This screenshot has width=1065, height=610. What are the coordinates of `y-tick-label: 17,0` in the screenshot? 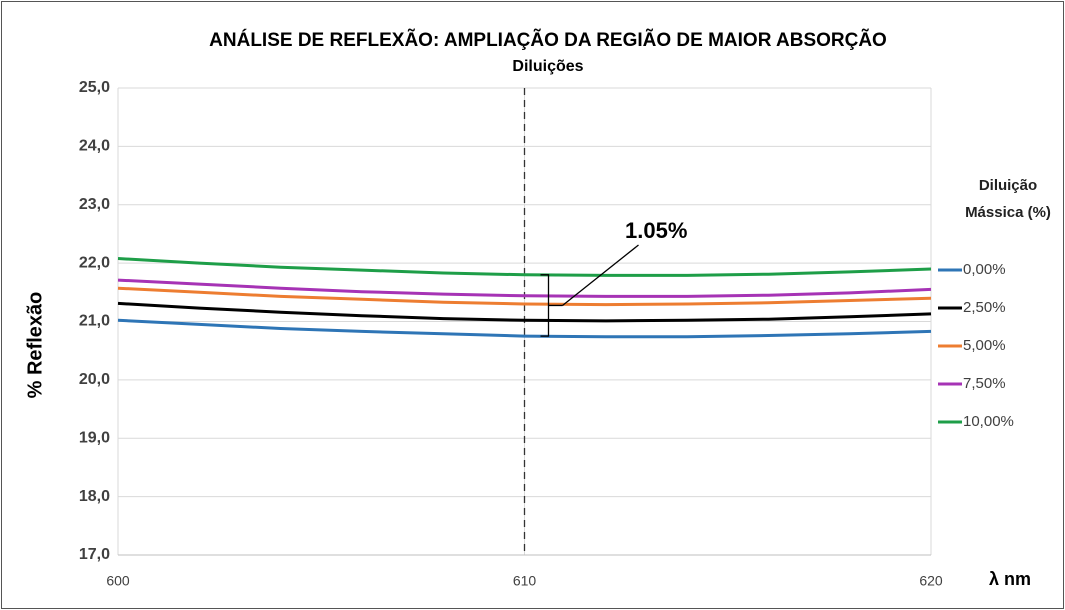 It's located at (94, 554).